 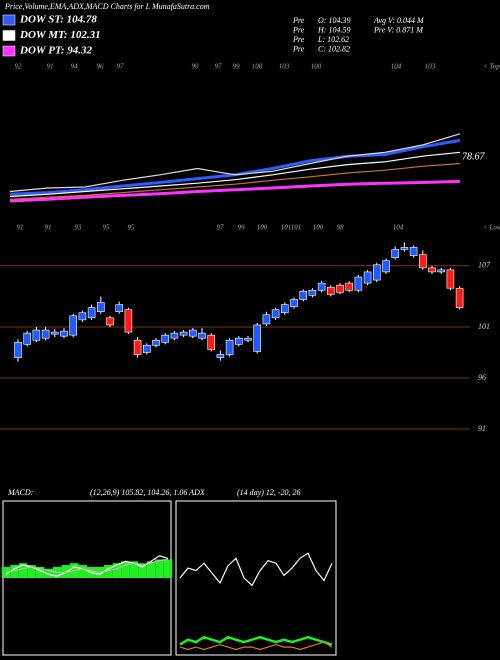 I want to click on volume-value: Pre V: 0.871 M, so click(x=398, y=29).